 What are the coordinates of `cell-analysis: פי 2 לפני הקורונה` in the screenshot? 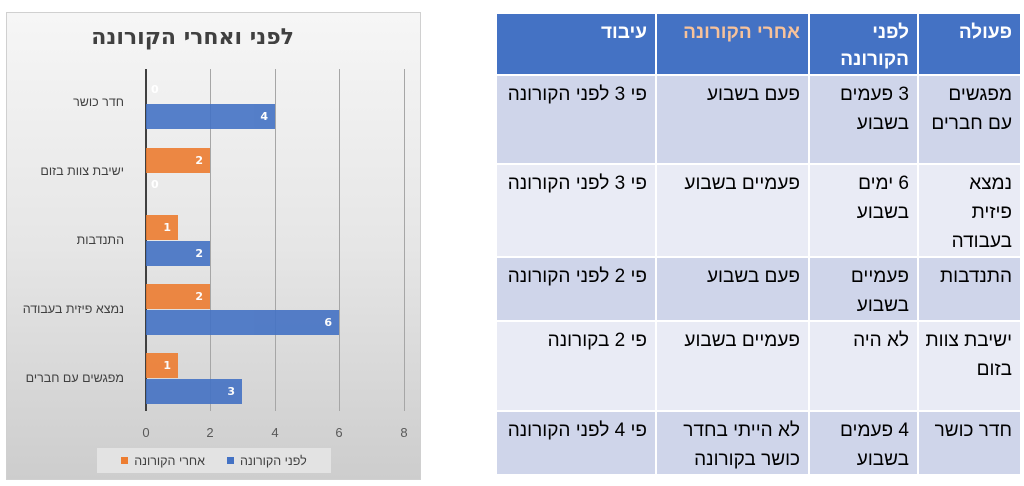 It's located at (576, 289).